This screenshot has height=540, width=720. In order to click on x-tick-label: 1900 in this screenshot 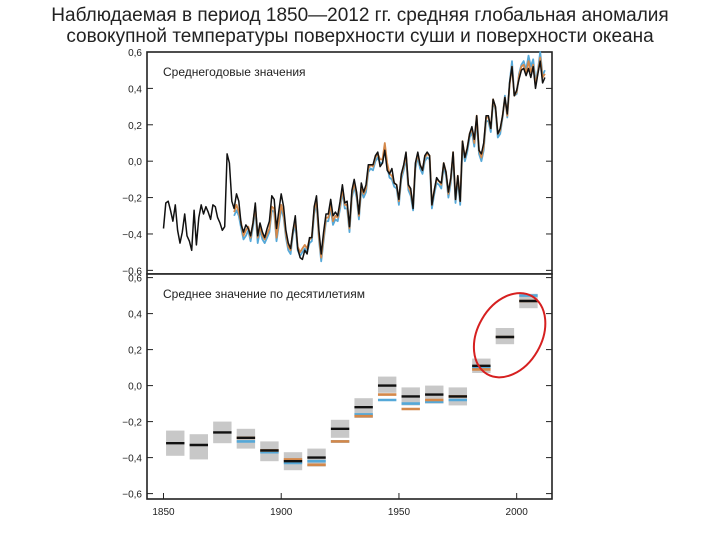, I will do `click(281, 512)`.